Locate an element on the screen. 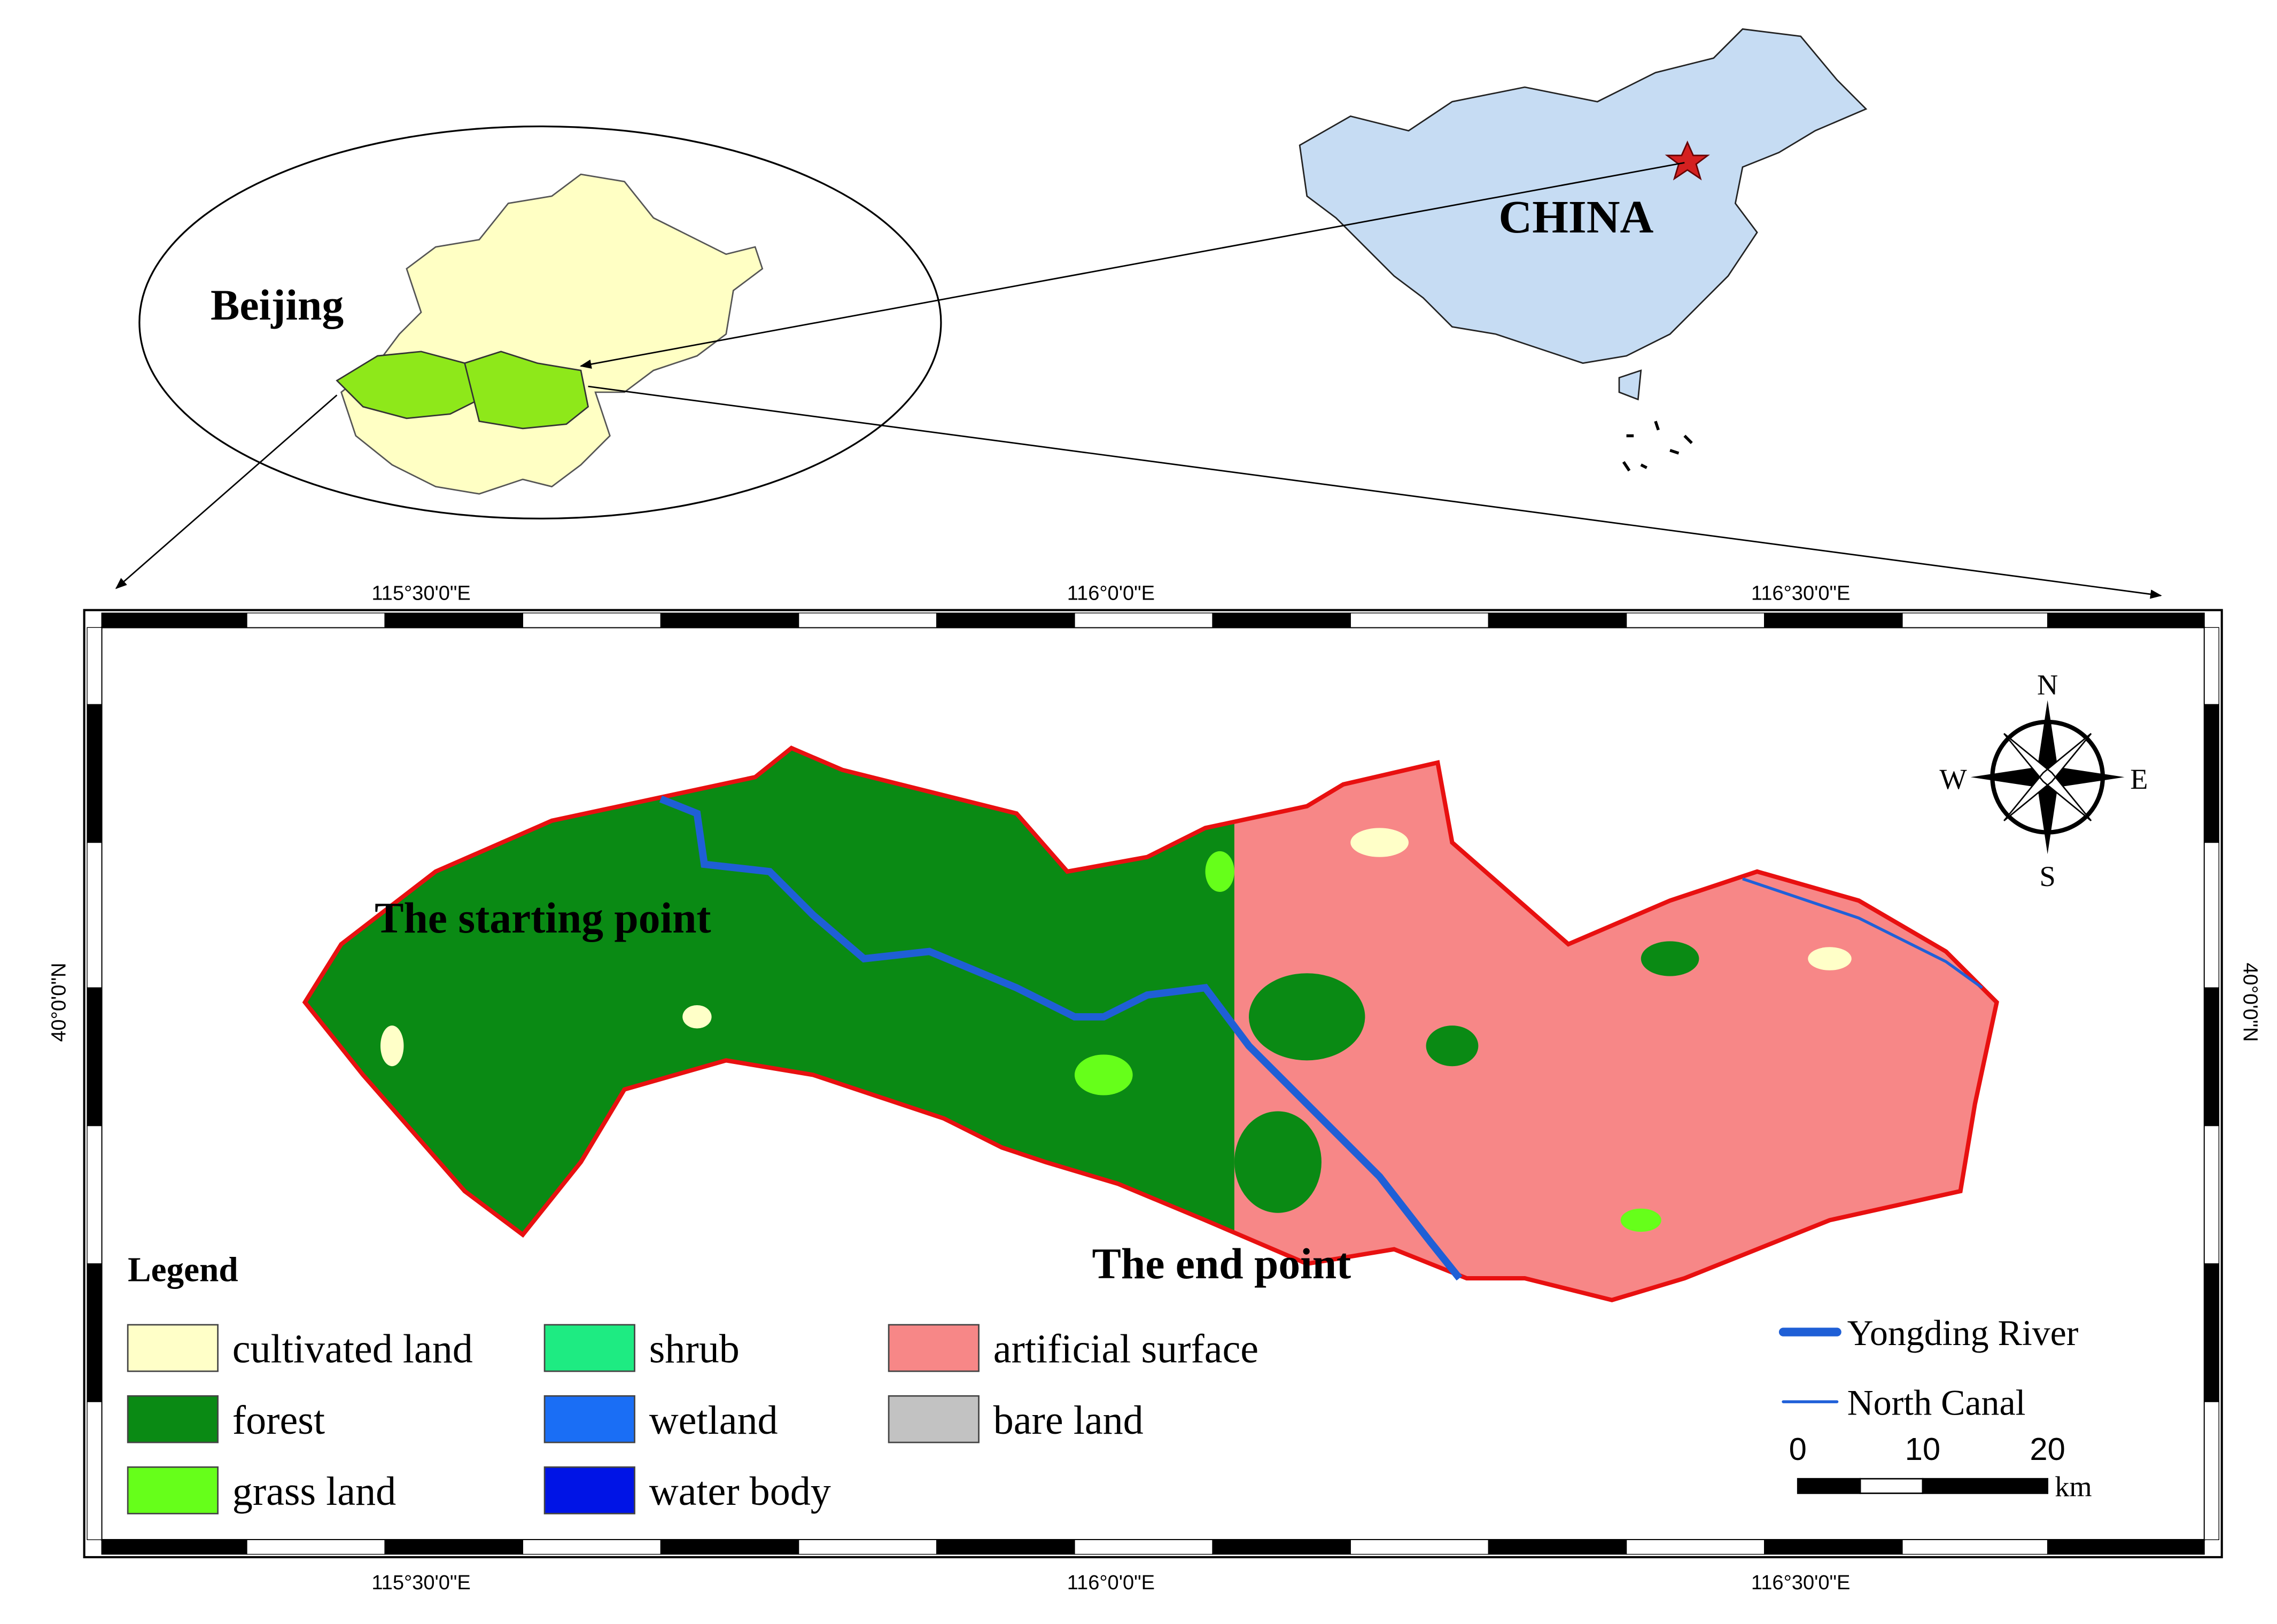 This screenshot has height=1624, width=2277. compass is located at coordinates (2047, 777).